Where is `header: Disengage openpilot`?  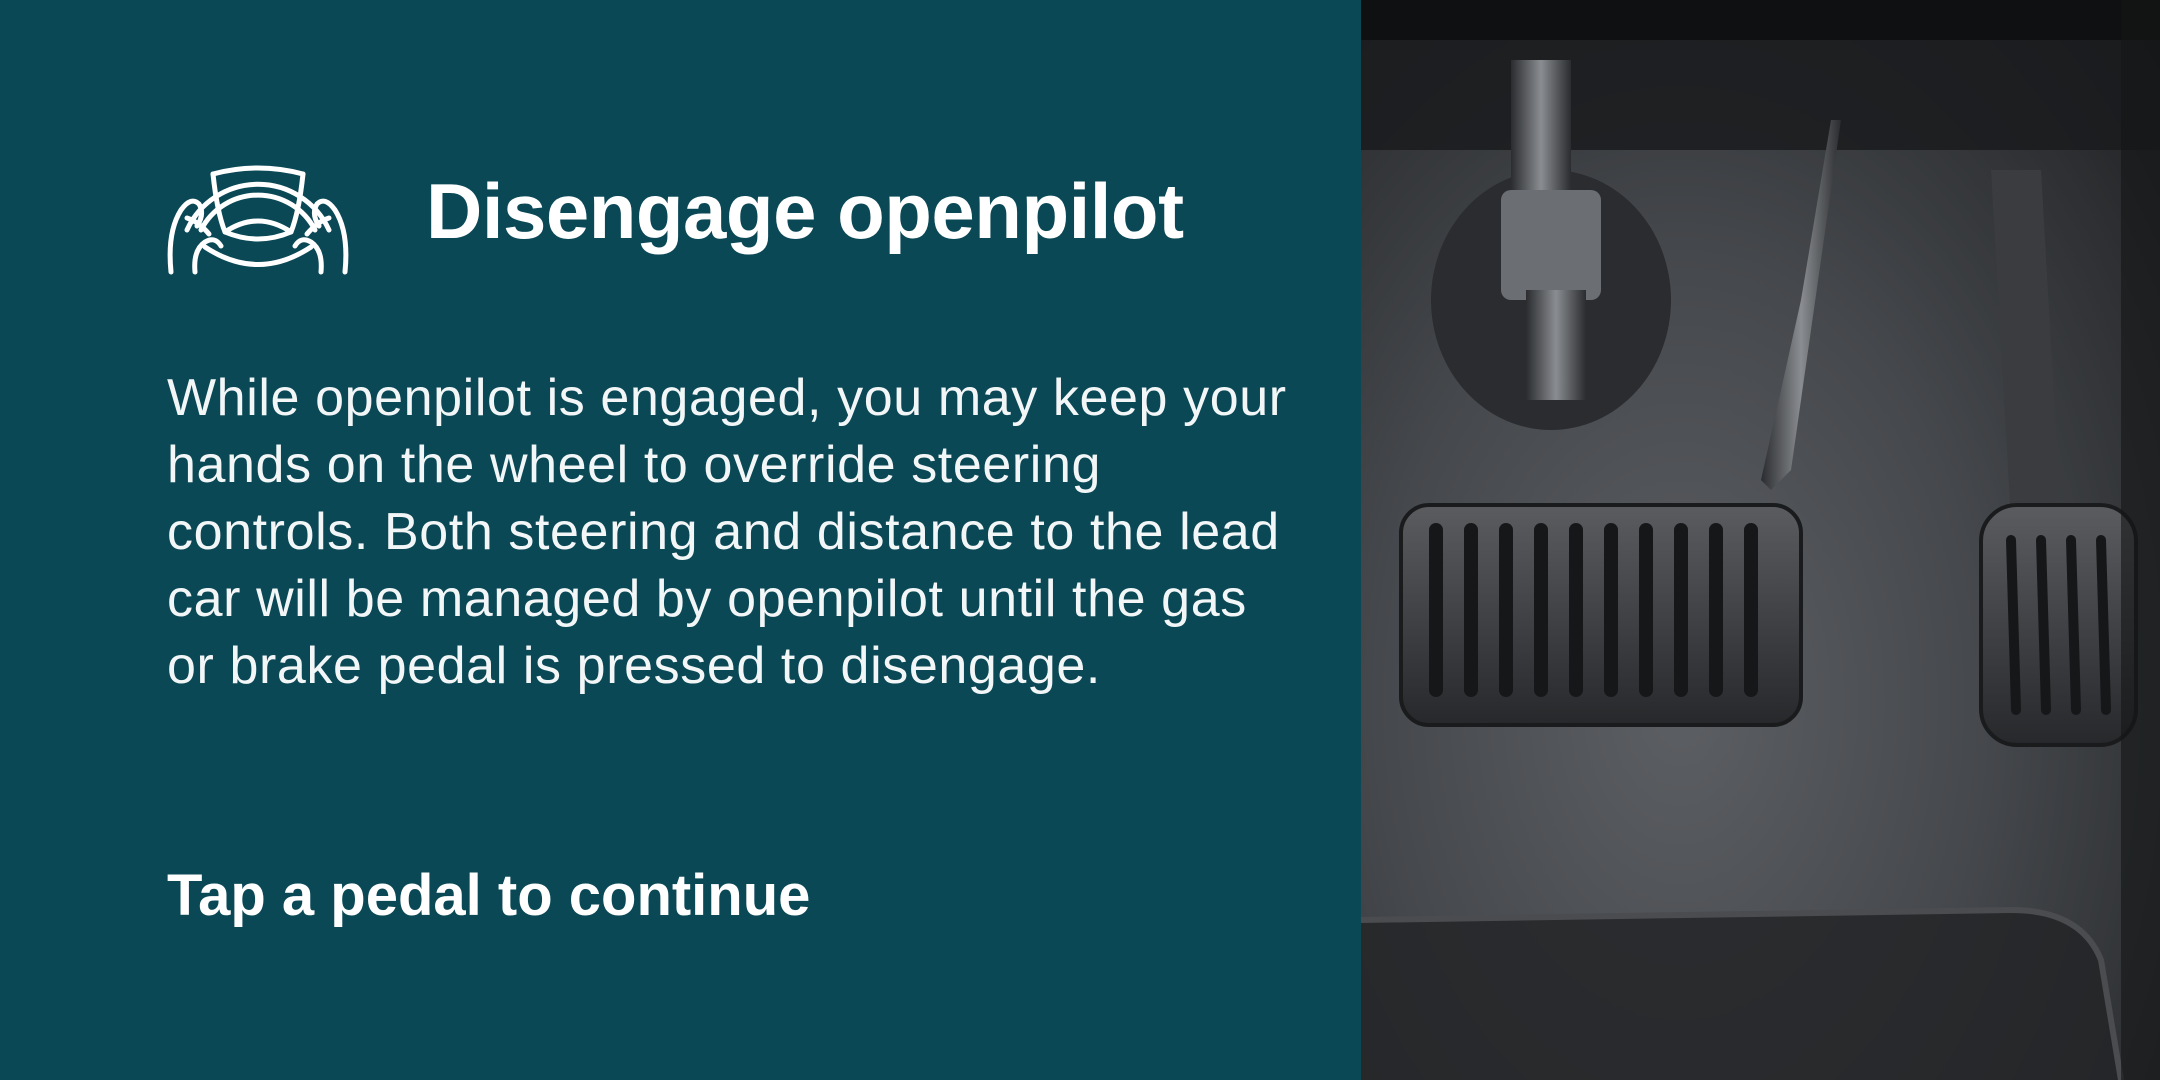 header: Disengage openpilot is located at coordinates (745, 199).